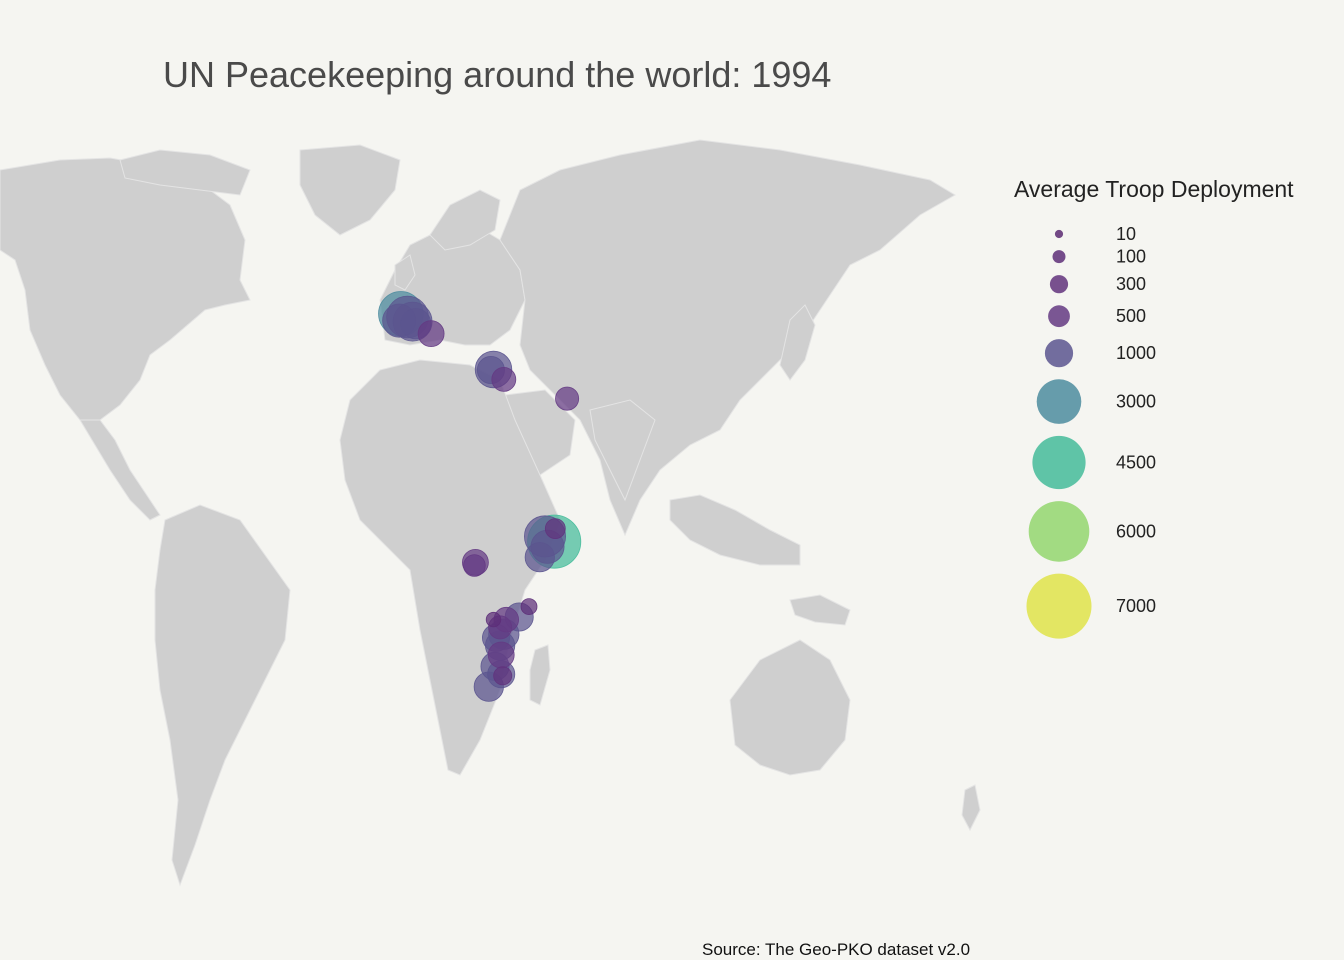 Image resolution: width=1344 pixels, height=960 pixels. What do you see at coordinates (790, 707) in the screenshot?
I see `land-australia` at bounding box center [790, 707].